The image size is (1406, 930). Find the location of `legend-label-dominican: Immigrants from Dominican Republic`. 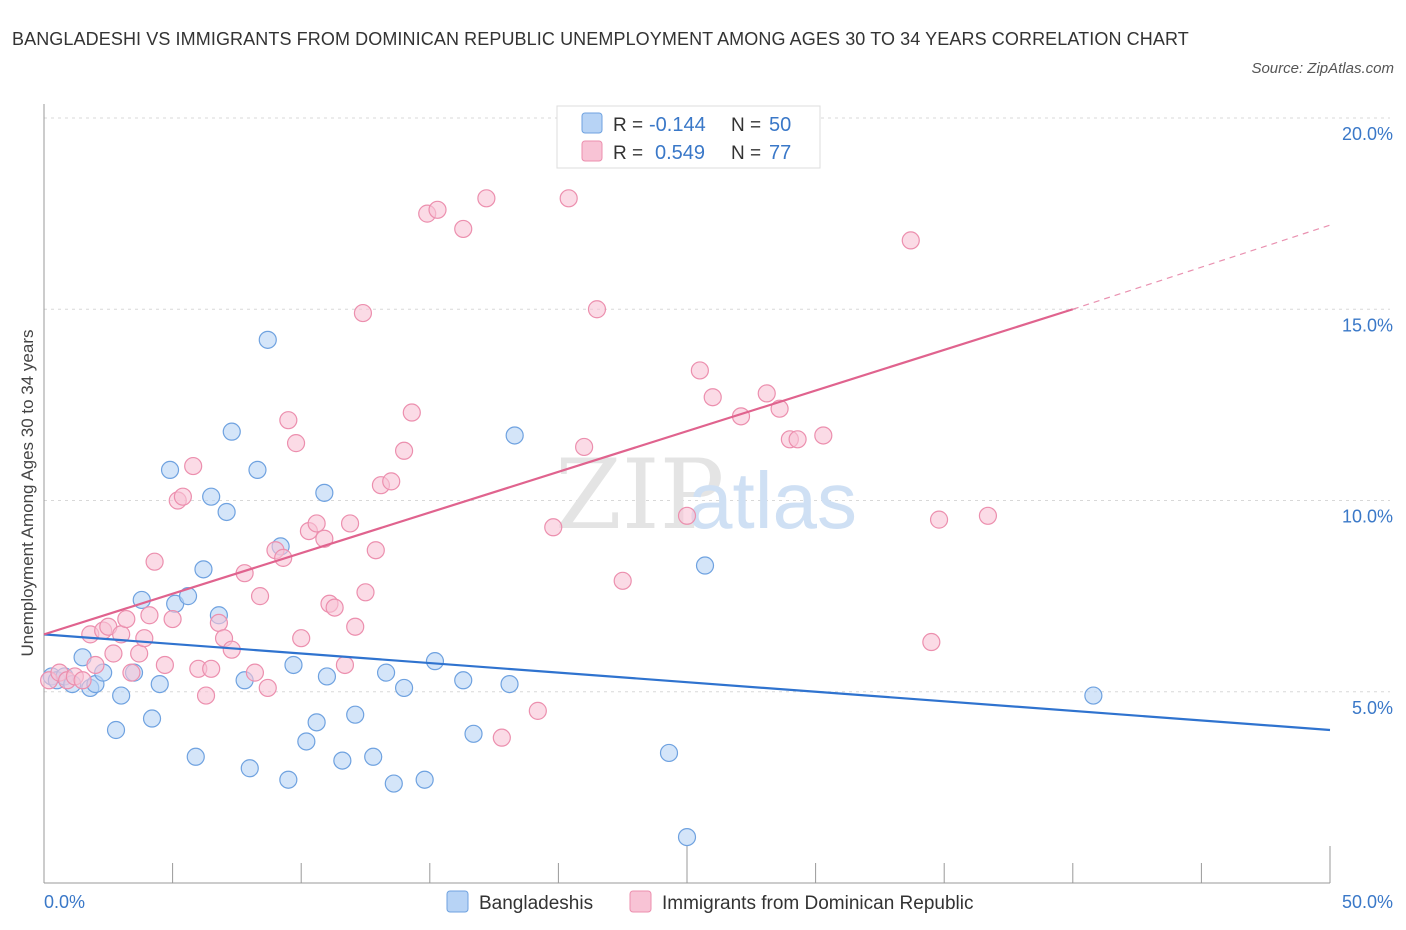

legend-label-dominican: Immigrants from Dominican Republic is located at coordinates (818, 903).